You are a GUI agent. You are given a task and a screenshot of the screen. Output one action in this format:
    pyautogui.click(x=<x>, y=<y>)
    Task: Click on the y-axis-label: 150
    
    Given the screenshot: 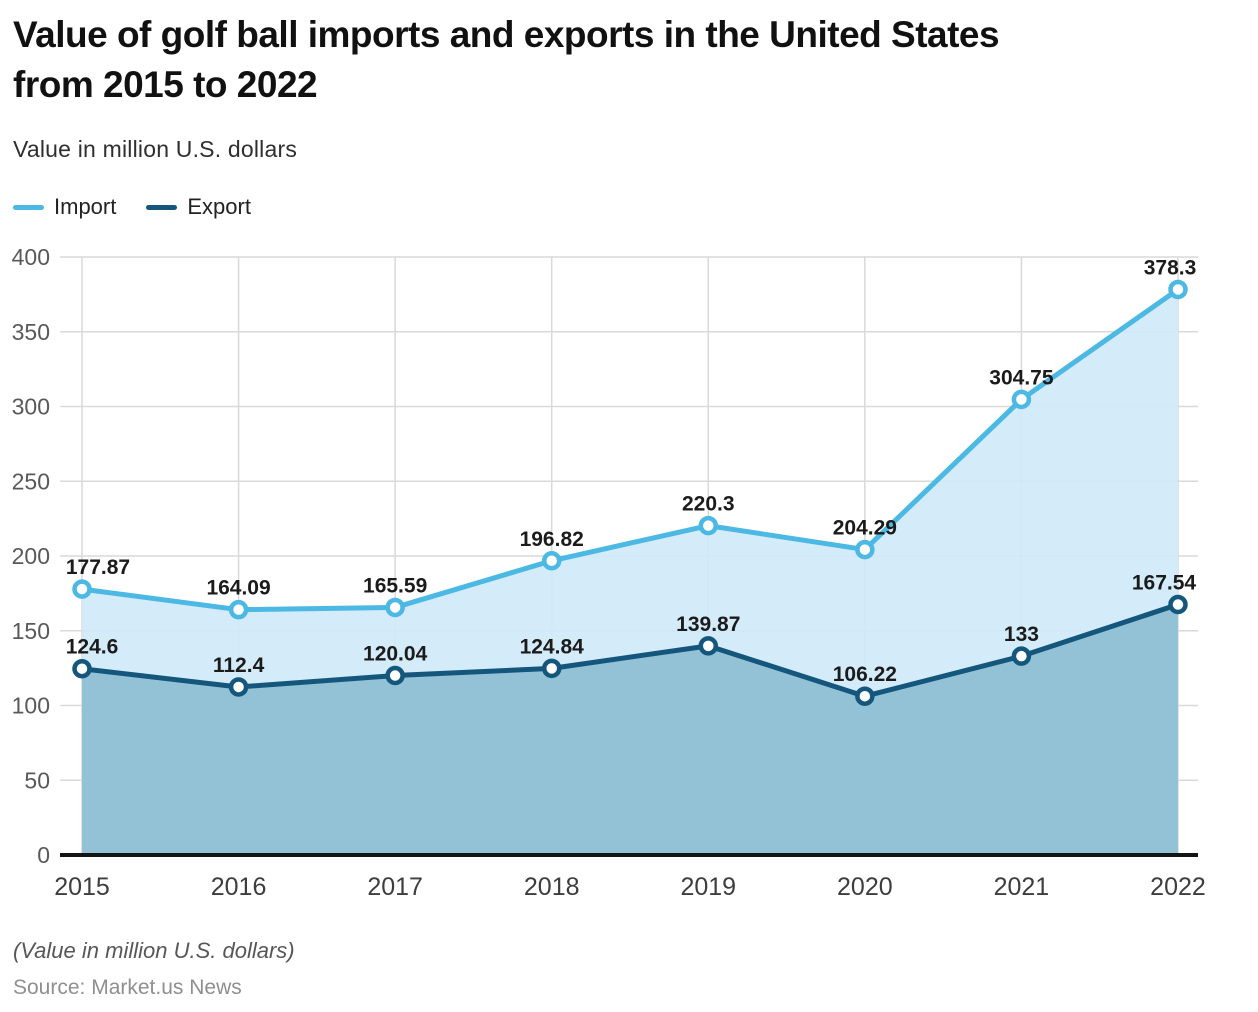 What is the action you would take?
    pyautogui.click(x=31, y=631)
    